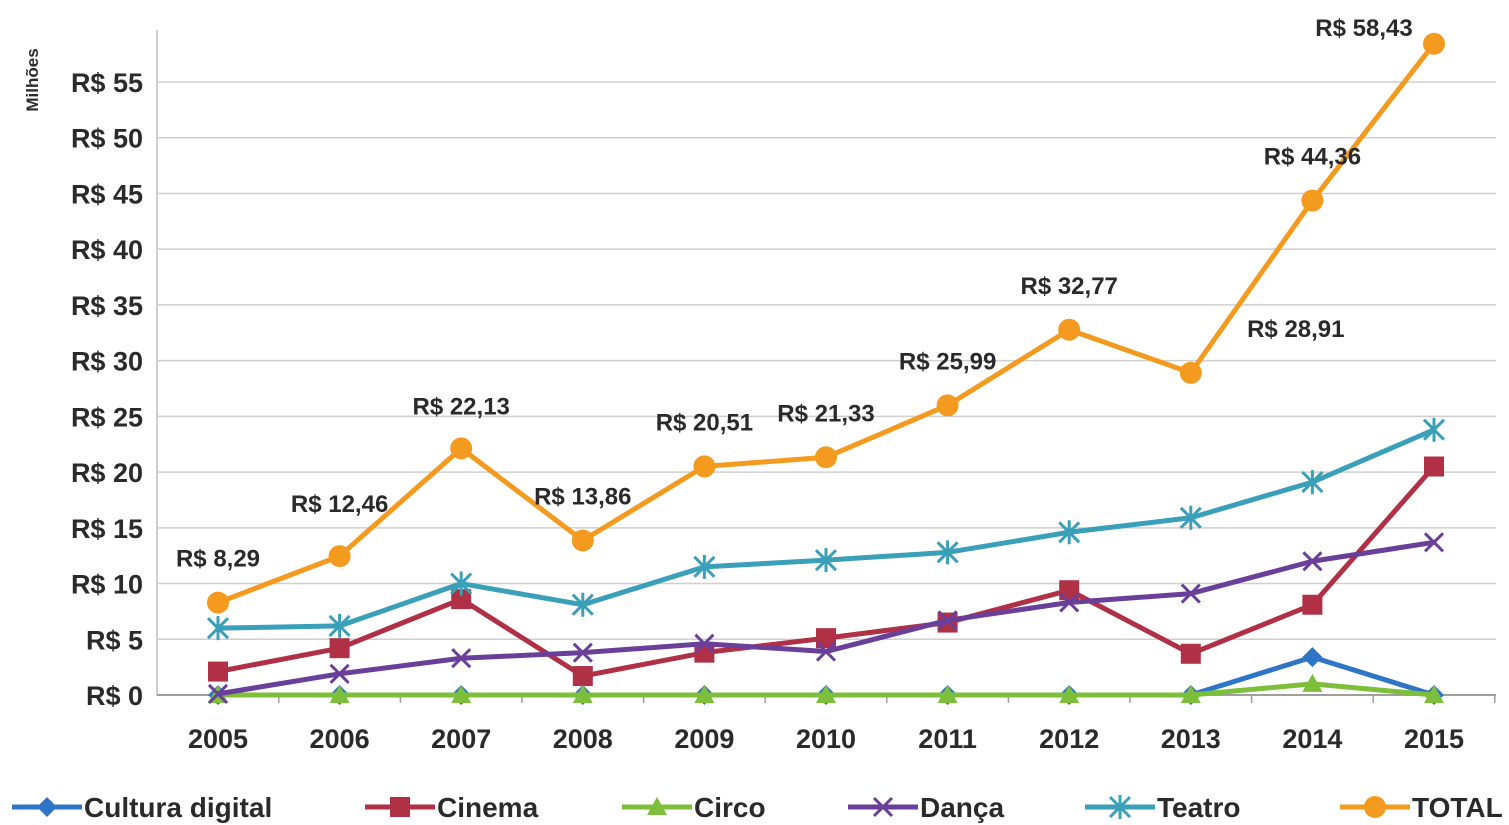 The height and width of the screenshot is (825, 1509). What do you see at coordinates (107, 417) in the screenshot?
I see `y-tick-label: R$ 25` at bounding box center [107, 417].